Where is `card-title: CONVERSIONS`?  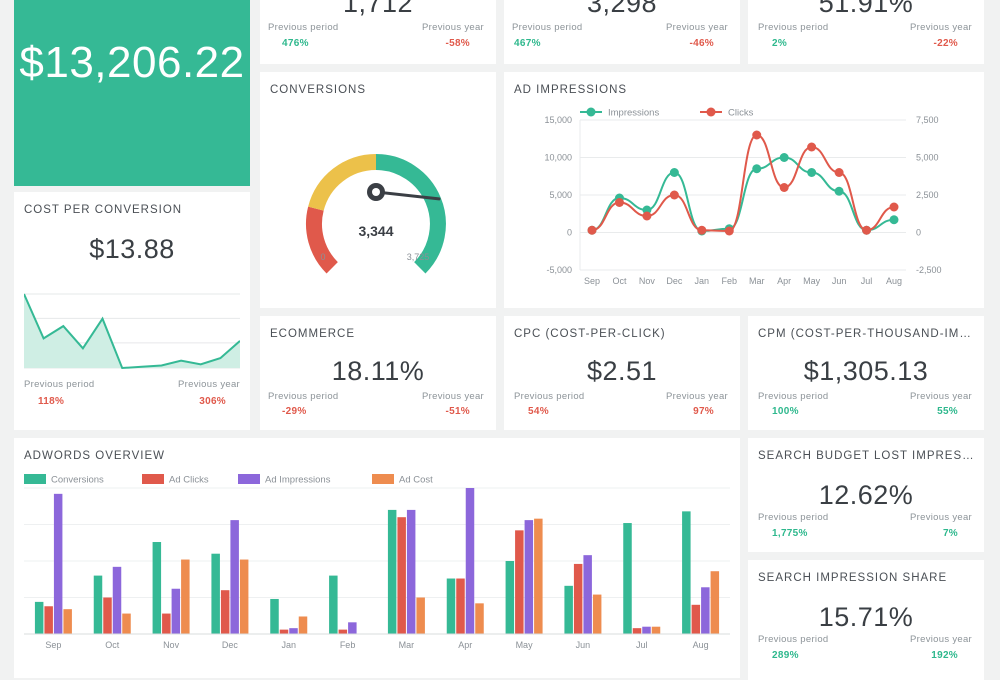 card-title: CONVERSIONS is located at coordinates (318, 90).